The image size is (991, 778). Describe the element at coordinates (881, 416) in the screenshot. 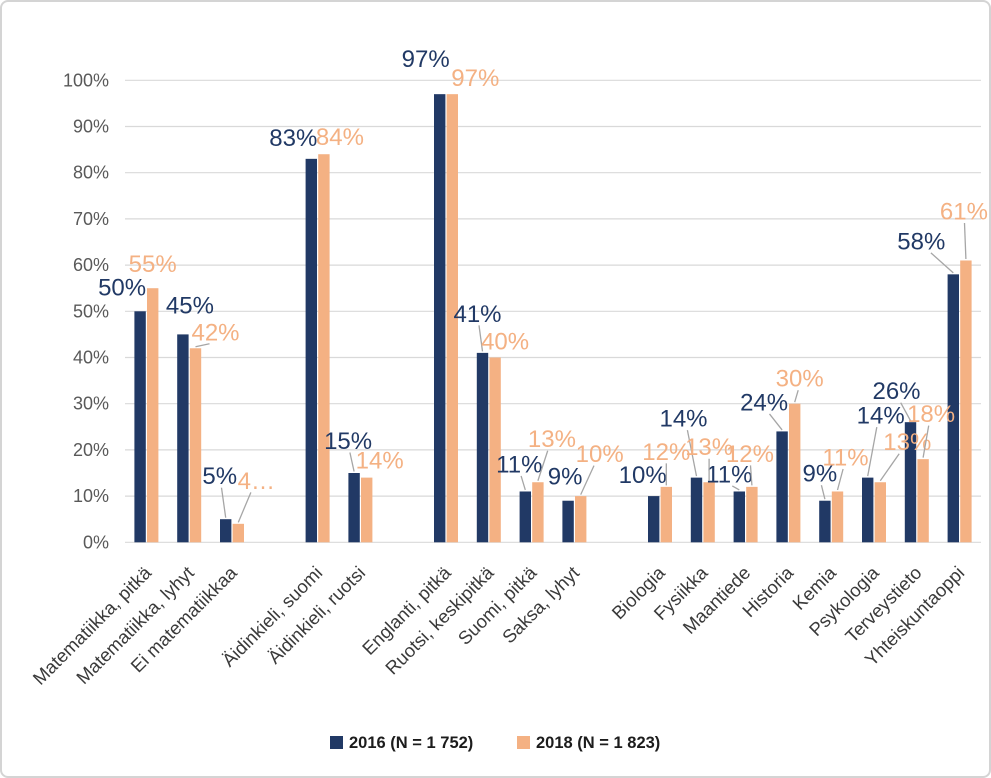

I see `data-label-2016-14: 14%` at that location.